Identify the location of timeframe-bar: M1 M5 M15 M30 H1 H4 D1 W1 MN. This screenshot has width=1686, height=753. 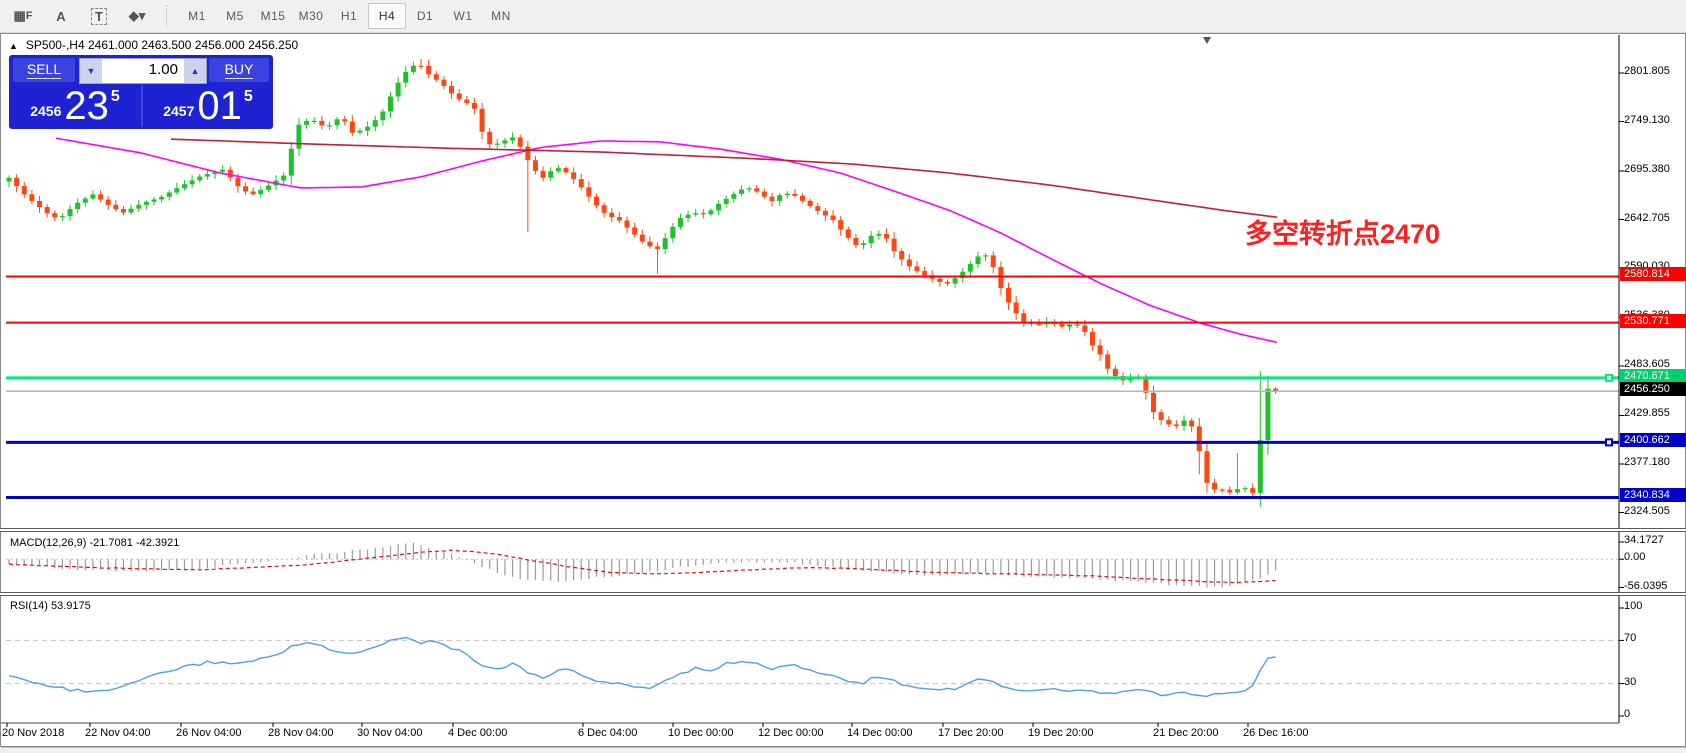
(349, 16).